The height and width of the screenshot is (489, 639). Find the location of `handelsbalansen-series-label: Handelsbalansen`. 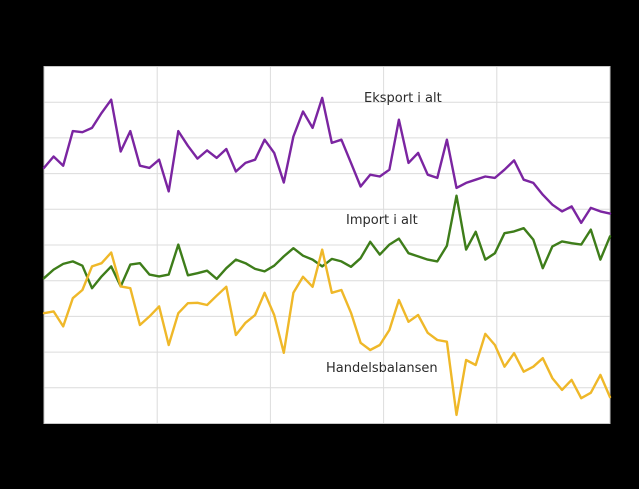

handelsbalansen-series-label: Handelsbalansen is located at coordinates (382, 368).